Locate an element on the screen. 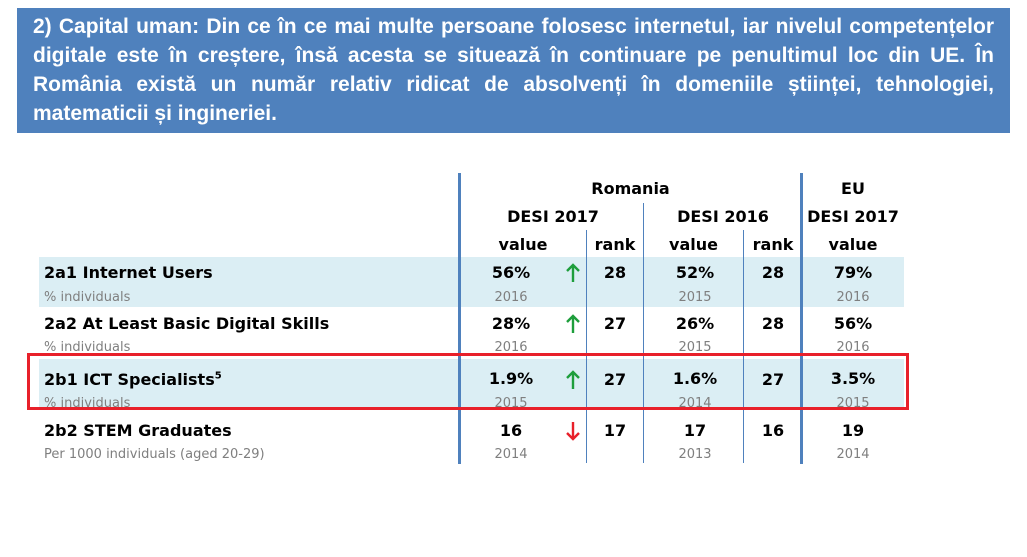 This screenshot has height=557, width=1027. eu-value: 19 is located at coordinates (853, 430).